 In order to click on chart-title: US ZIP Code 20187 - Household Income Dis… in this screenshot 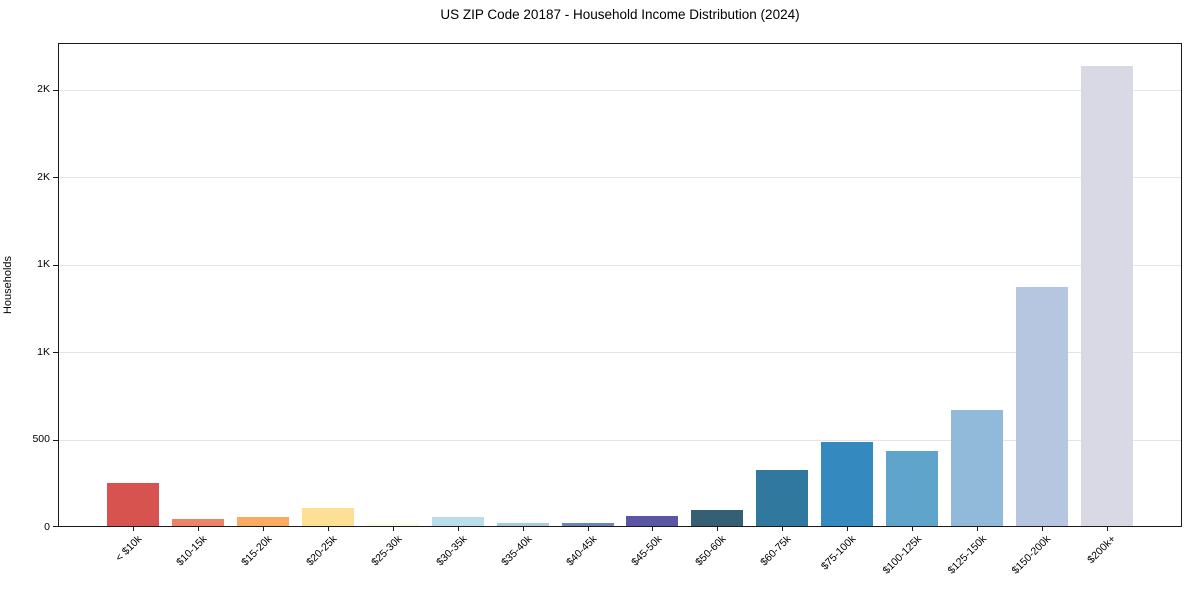, I will do `click(620, 14)`.